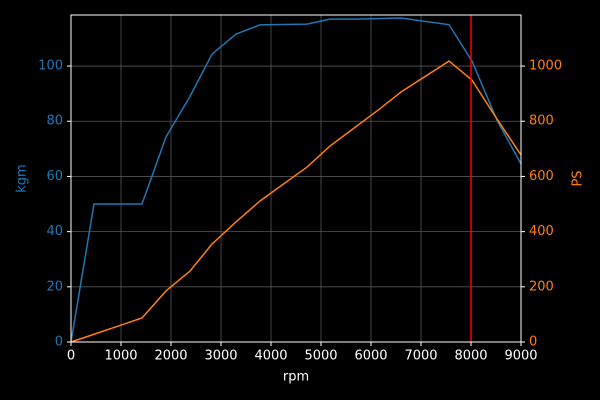 This screenshot has width=600, height=400. What do you see at coordinates (320, 356) in the screenshot?
I see `x-tick-label: 5000` at bounding box center [320, 356].